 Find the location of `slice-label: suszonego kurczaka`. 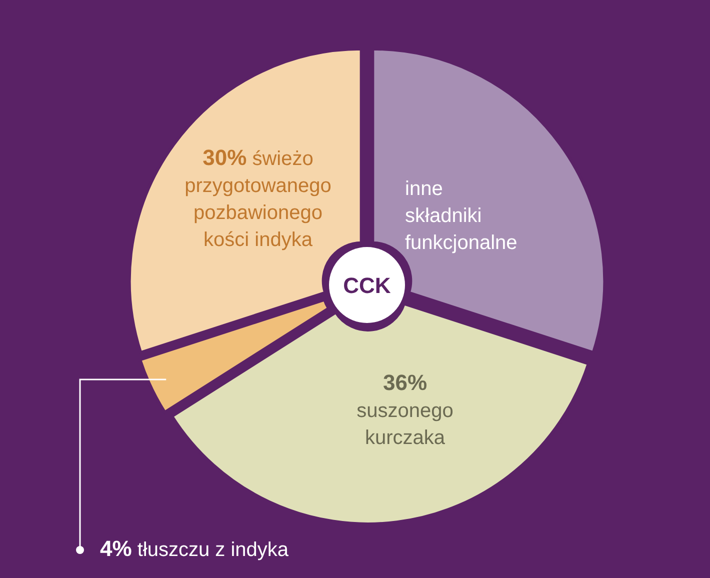

slice-label: suszonego kurczaka is located at coordinates (405, 424).